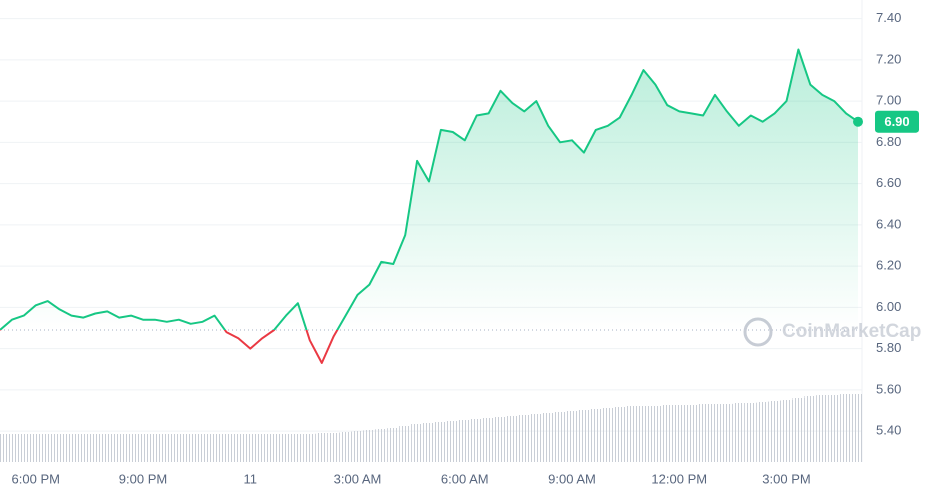  I want to click on x-tick-label: 6:00 AM, so click(465, 478).